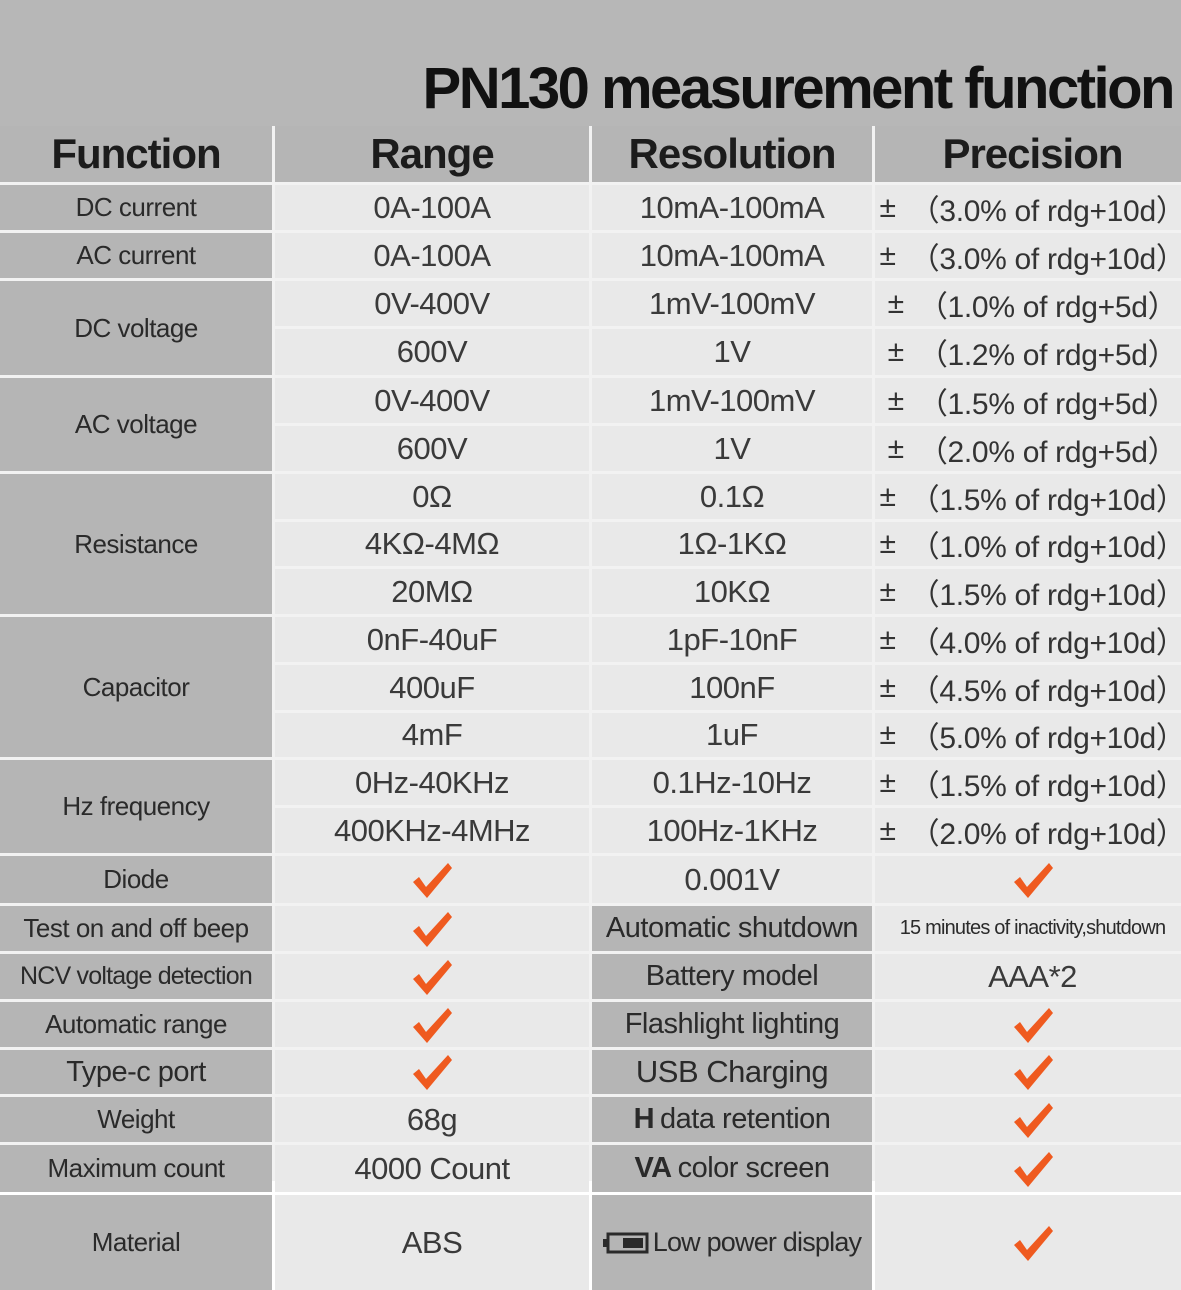 The width and height of the screenshot is (1181, 1290). Describe the element at coordinates (1028, 154) in the screenshot. I see `header-precision: Precision` at that location.